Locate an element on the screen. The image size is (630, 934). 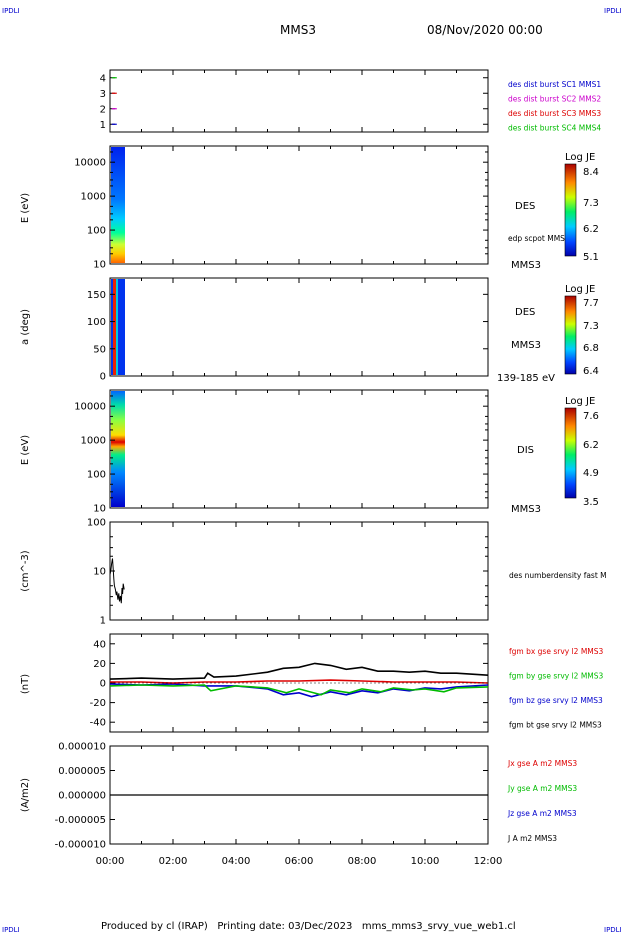
x-tick-label: 08:00 is located at coordinates (362, 861).